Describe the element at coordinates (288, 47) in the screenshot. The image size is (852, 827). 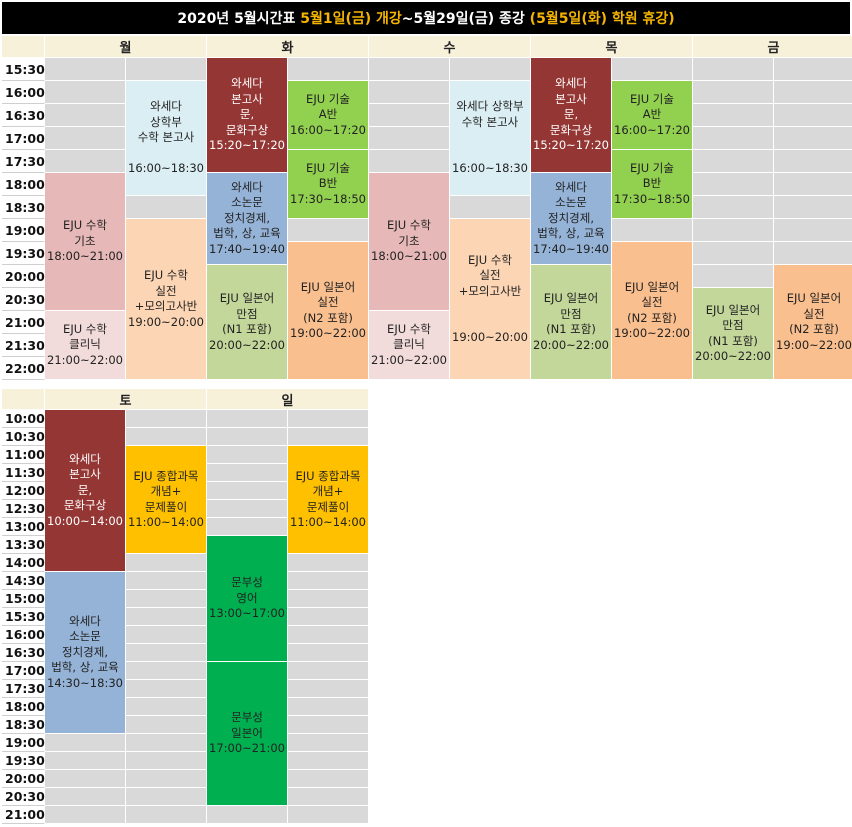
I see `day-header: 화` at that location.